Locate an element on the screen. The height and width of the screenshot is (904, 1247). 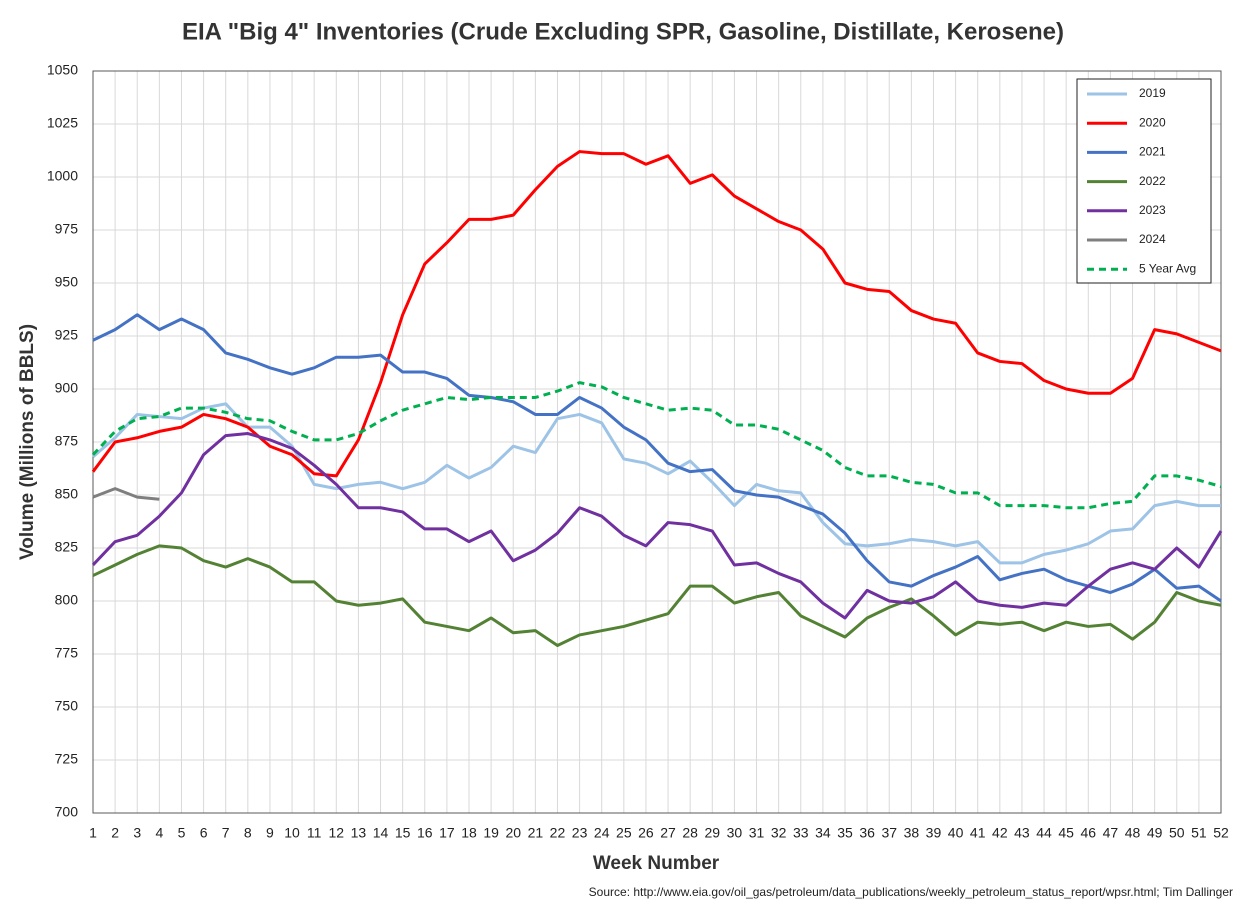
x-tick-label: 2 is located at coordinates (115, 833).